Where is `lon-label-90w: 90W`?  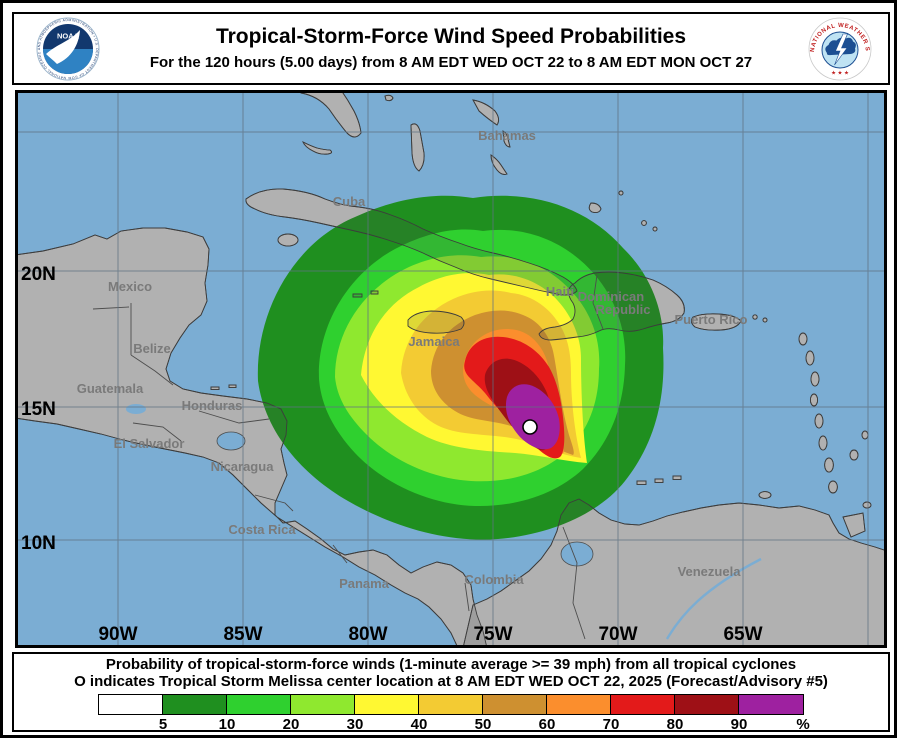 lon-label-90w: 90W is located at coordinates (117, 634).